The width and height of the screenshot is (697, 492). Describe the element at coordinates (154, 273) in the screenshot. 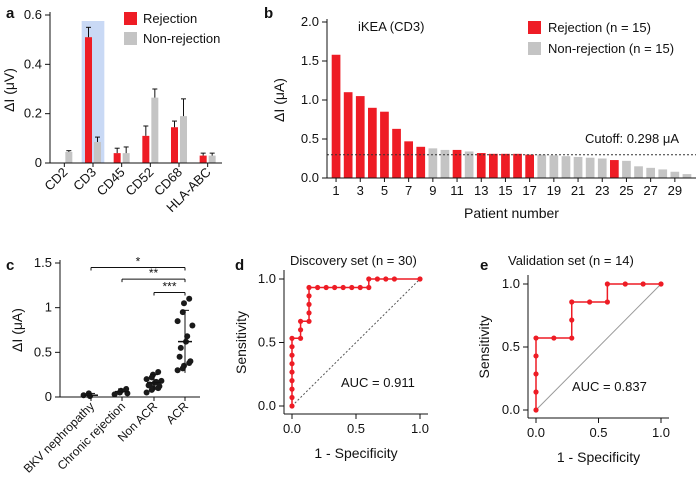

I see `significance-label: **` at that location.